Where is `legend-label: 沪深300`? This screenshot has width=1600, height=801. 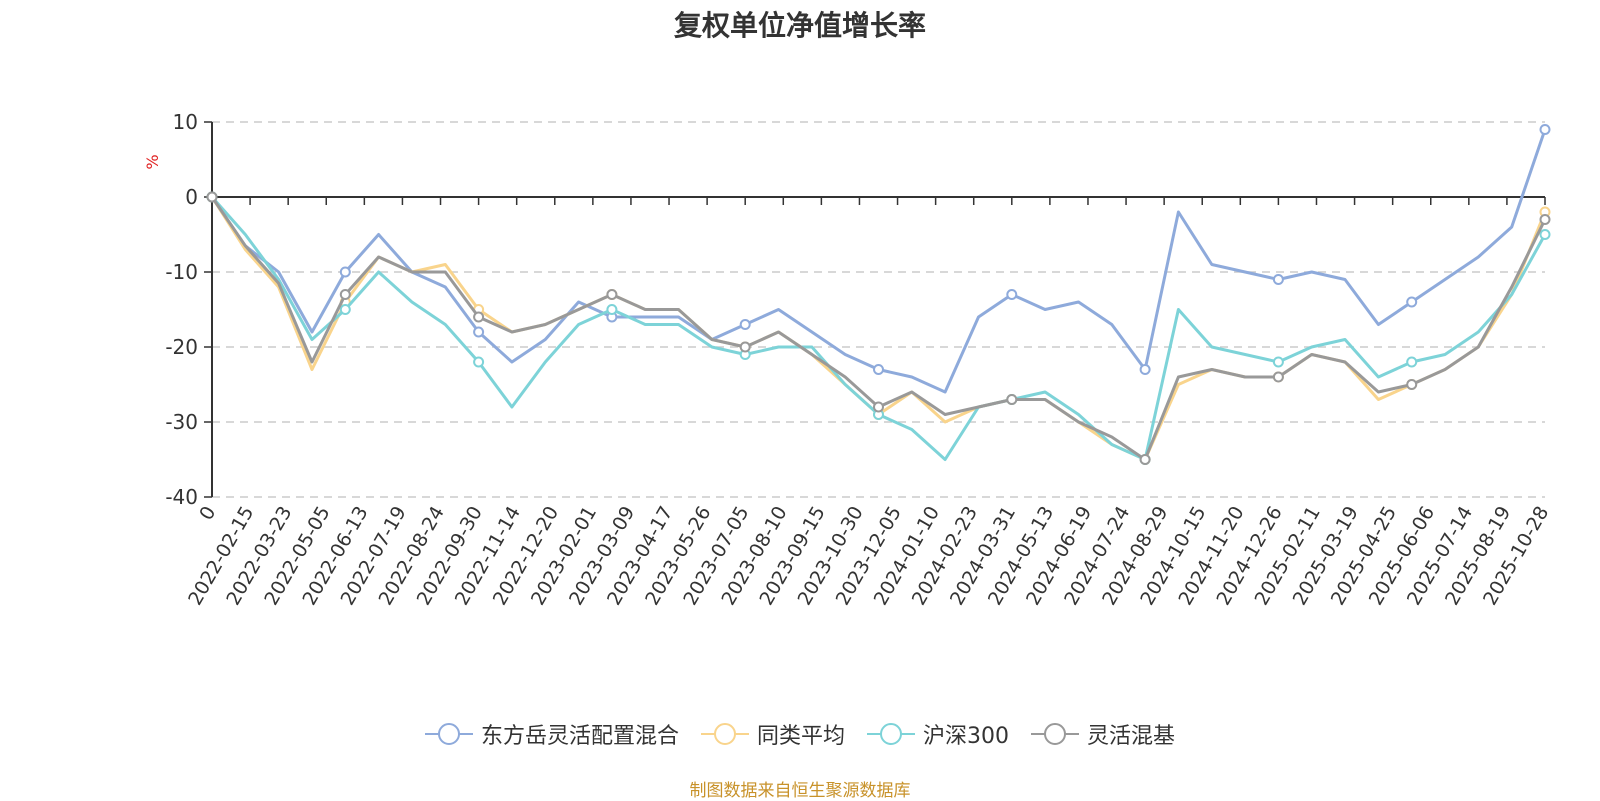
legend-label: 沪深300 is located at coordinates (966, 736).